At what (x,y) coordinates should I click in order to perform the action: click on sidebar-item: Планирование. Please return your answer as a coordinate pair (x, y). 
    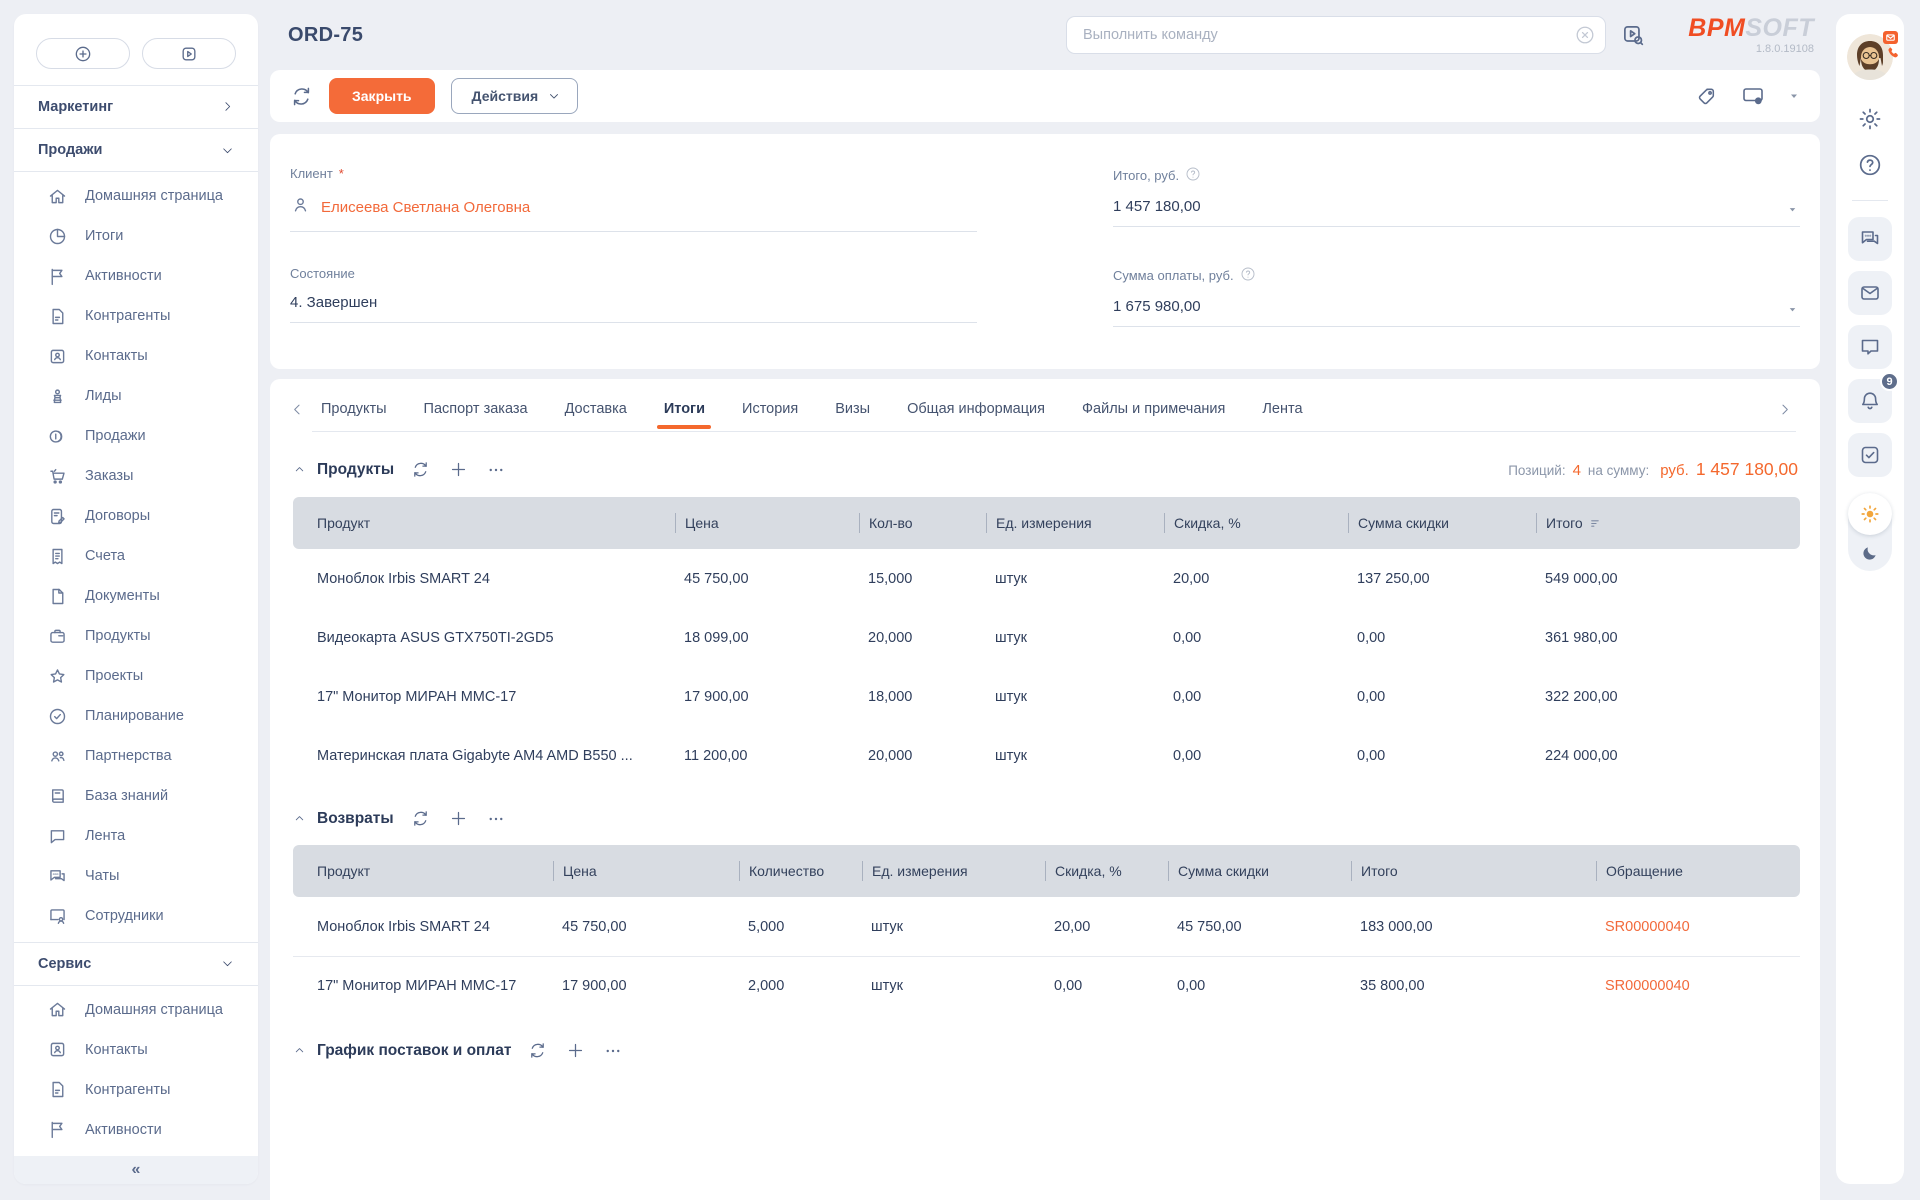
    Looking at the image, I should click on (136, 716).